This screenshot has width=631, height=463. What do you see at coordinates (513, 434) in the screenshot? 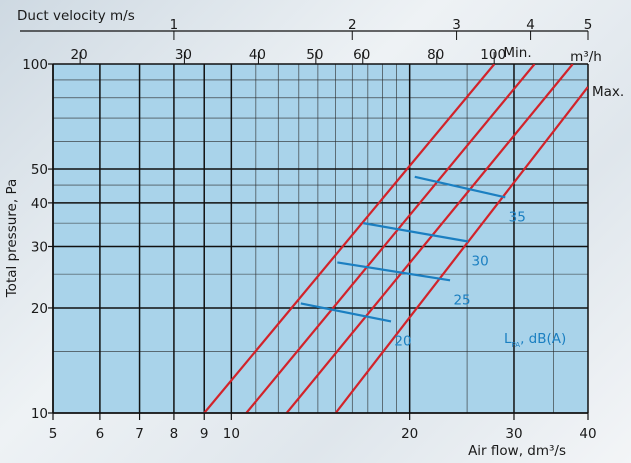
I see `x-tick-label: 30` at bounding box center [513, 434].